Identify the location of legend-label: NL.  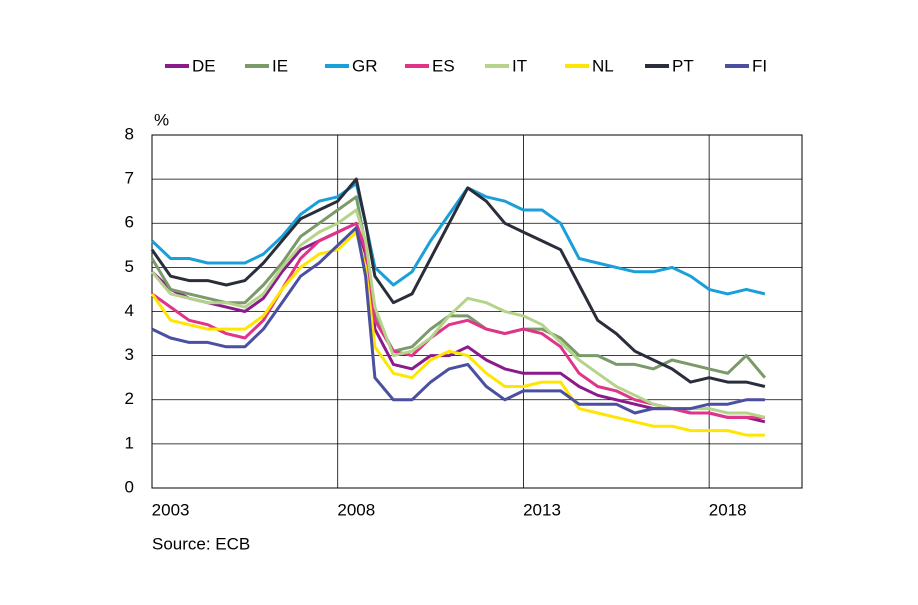
(603, 65).